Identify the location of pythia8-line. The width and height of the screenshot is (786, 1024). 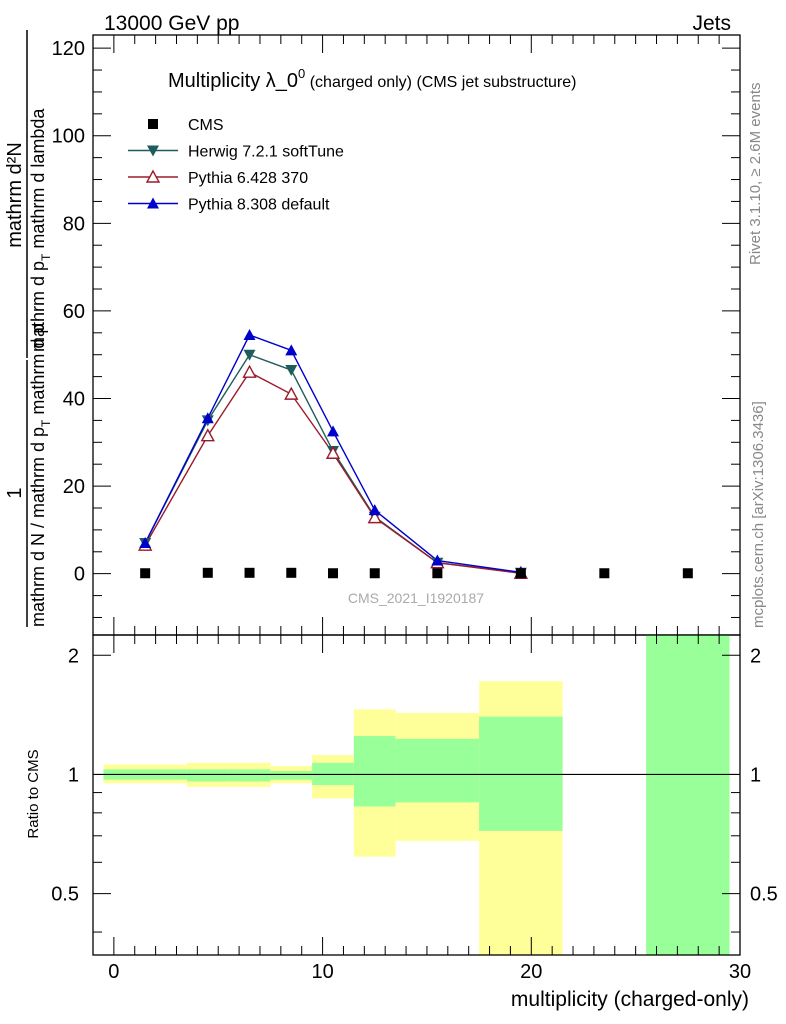
(332, 454).